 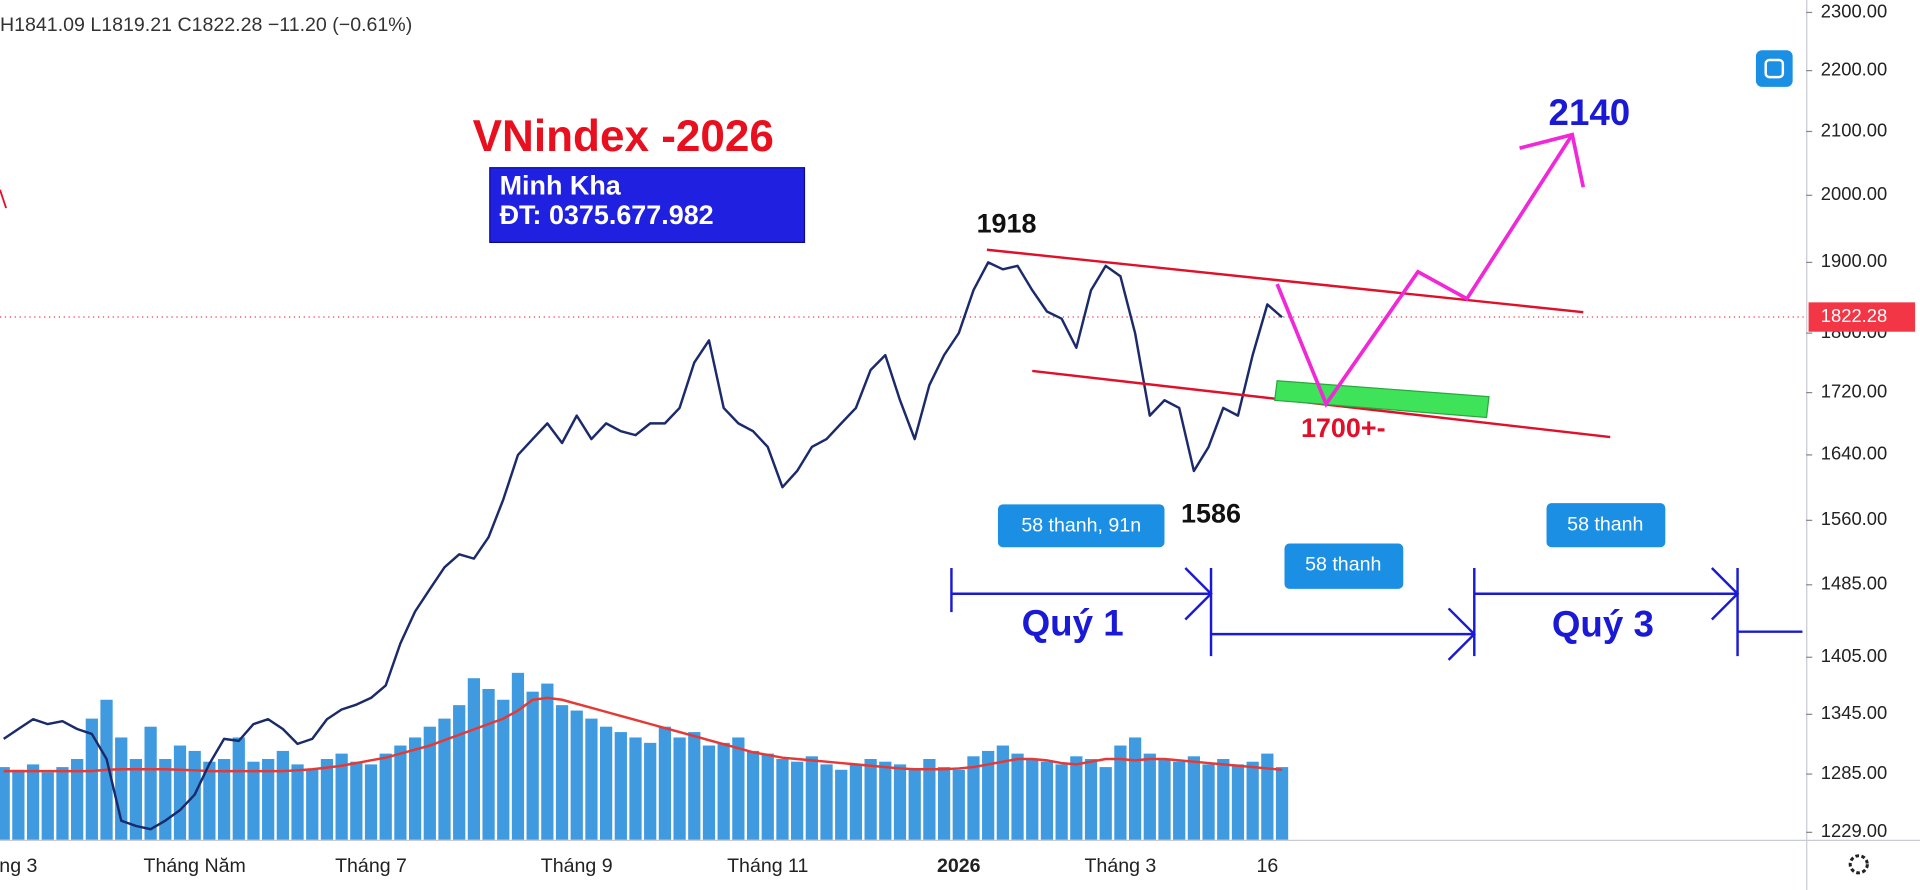 I want to click on y-tick-label: 1229.00, so click(x=1854, y=830).